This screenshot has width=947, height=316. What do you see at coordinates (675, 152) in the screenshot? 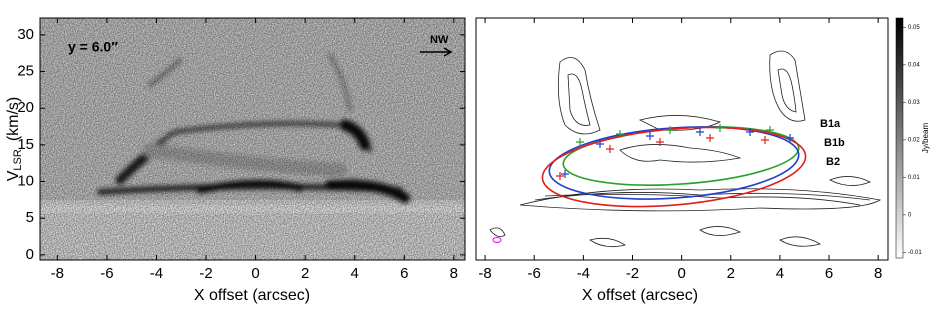
I see `model-markers` at bounding box center [675, 152].